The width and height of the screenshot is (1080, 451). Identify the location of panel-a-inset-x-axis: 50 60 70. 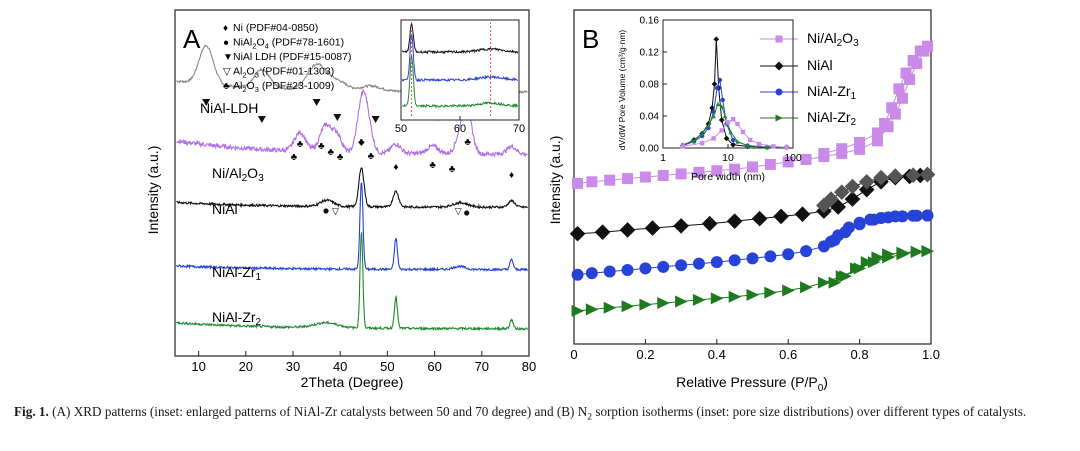
(460, 125).